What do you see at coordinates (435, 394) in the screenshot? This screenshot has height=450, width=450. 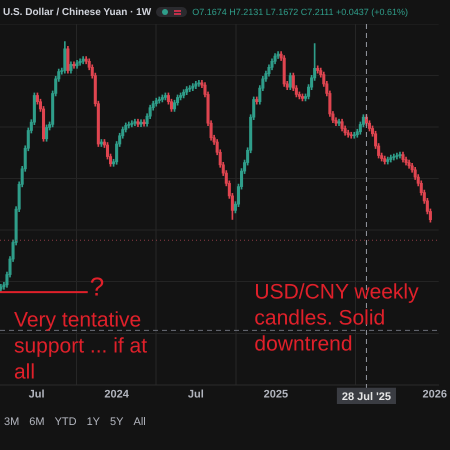 I see `x-tick-label: 2026` at bounding box center [435, 394].